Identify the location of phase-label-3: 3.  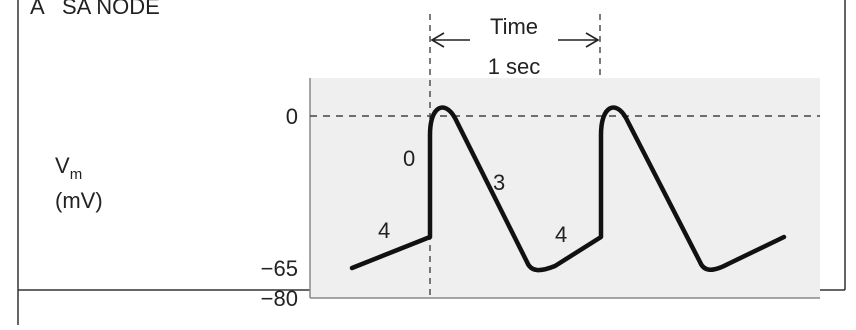
(499, 182).